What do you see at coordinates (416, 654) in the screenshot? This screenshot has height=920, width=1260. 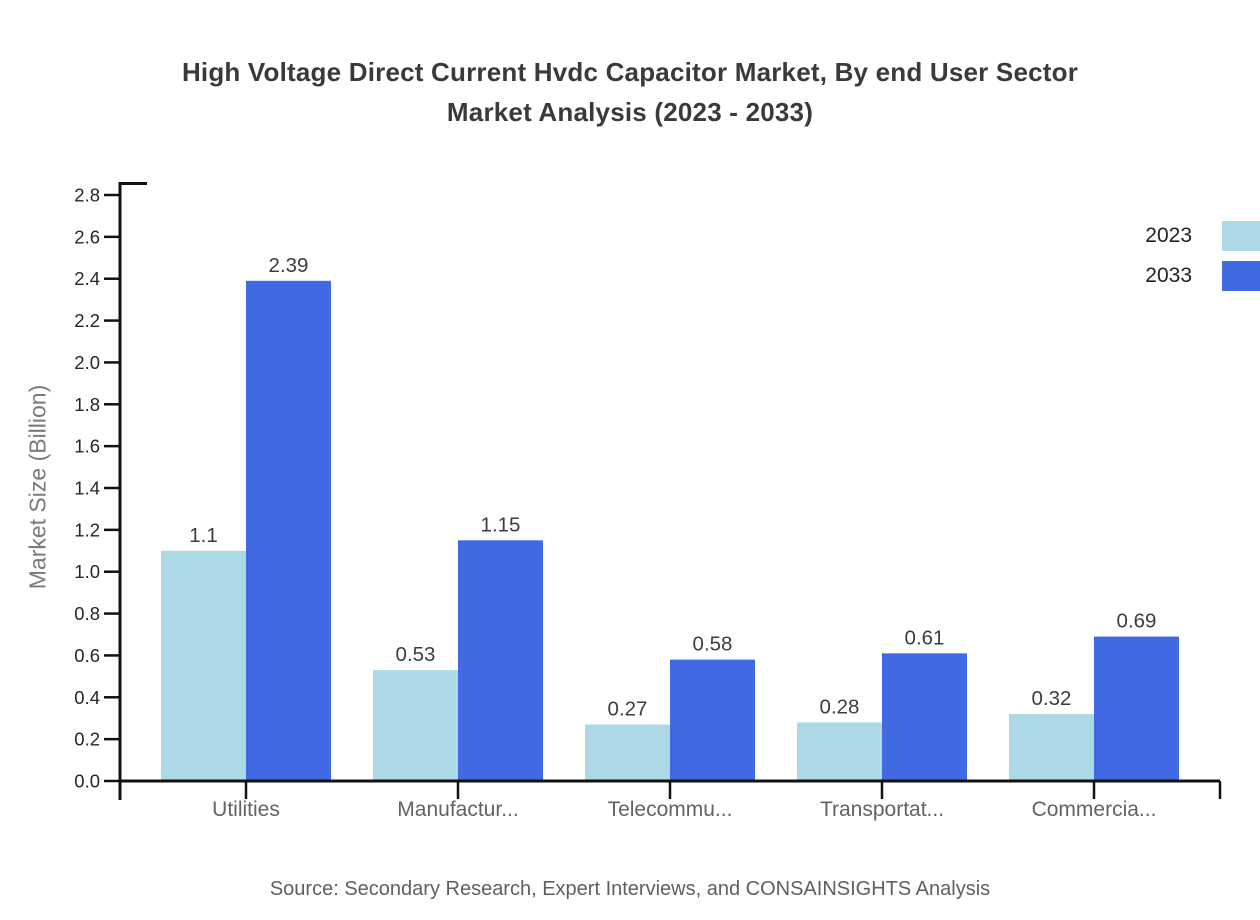 I see `bar-value-label: 0.53` at bounding box center [416, 654].